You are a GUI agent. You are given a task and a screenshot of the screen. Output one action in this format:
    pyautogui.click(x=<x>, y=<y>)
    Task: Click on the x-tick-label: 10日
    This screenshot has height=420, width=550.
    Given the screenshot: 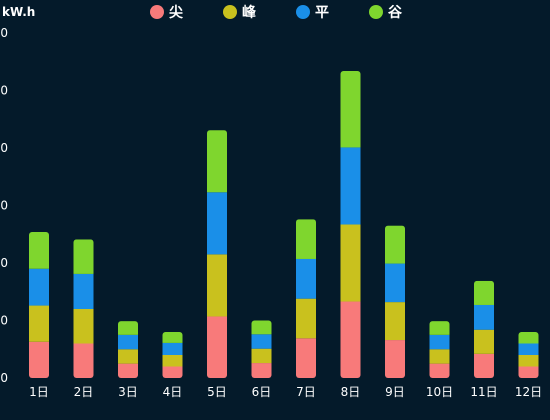 What is the action you would take?
    pyautogui.click(x=439, y=392)
    